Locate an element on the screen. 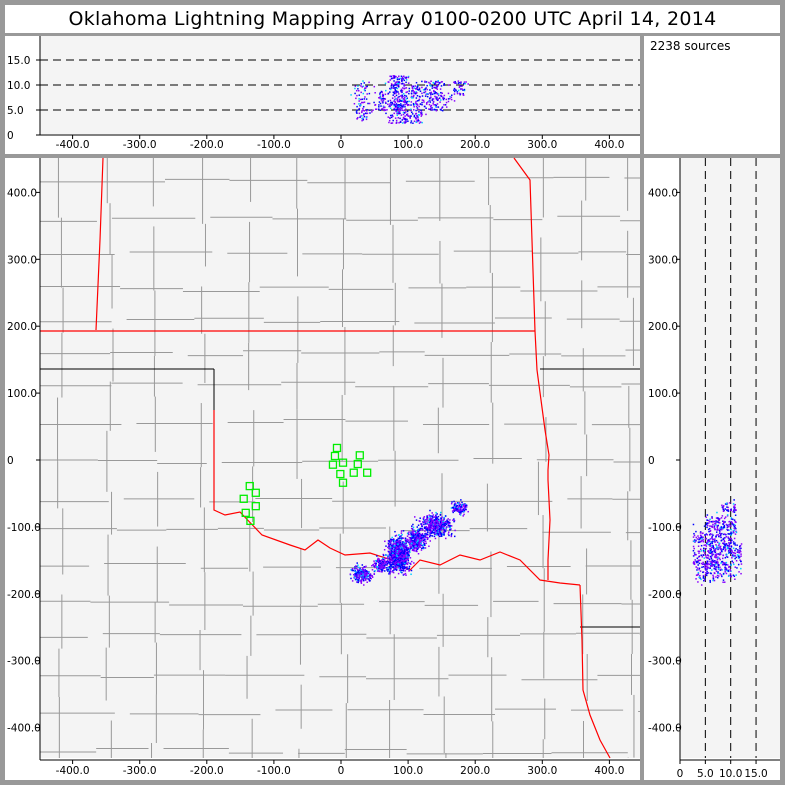  y-tick-label: -200.0 is located at coordinates (665, 595).